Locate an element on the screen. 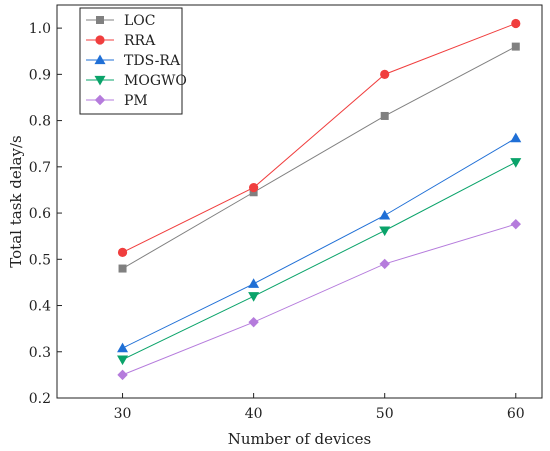  legend-label-pm: PM is located at coordinates (136, 101).